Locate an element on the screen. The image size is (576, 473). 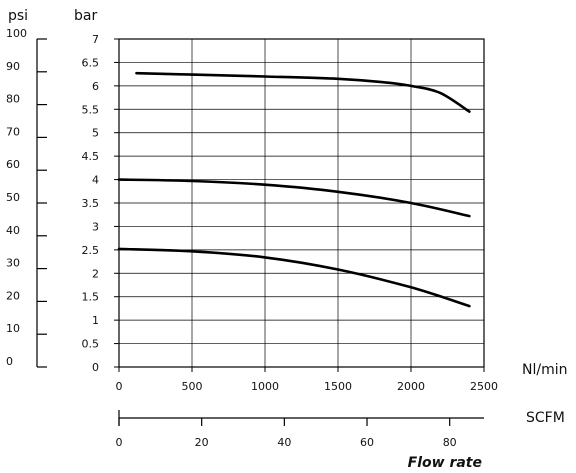
bar-tick-label: 7 is located at coordinates (95, 39).